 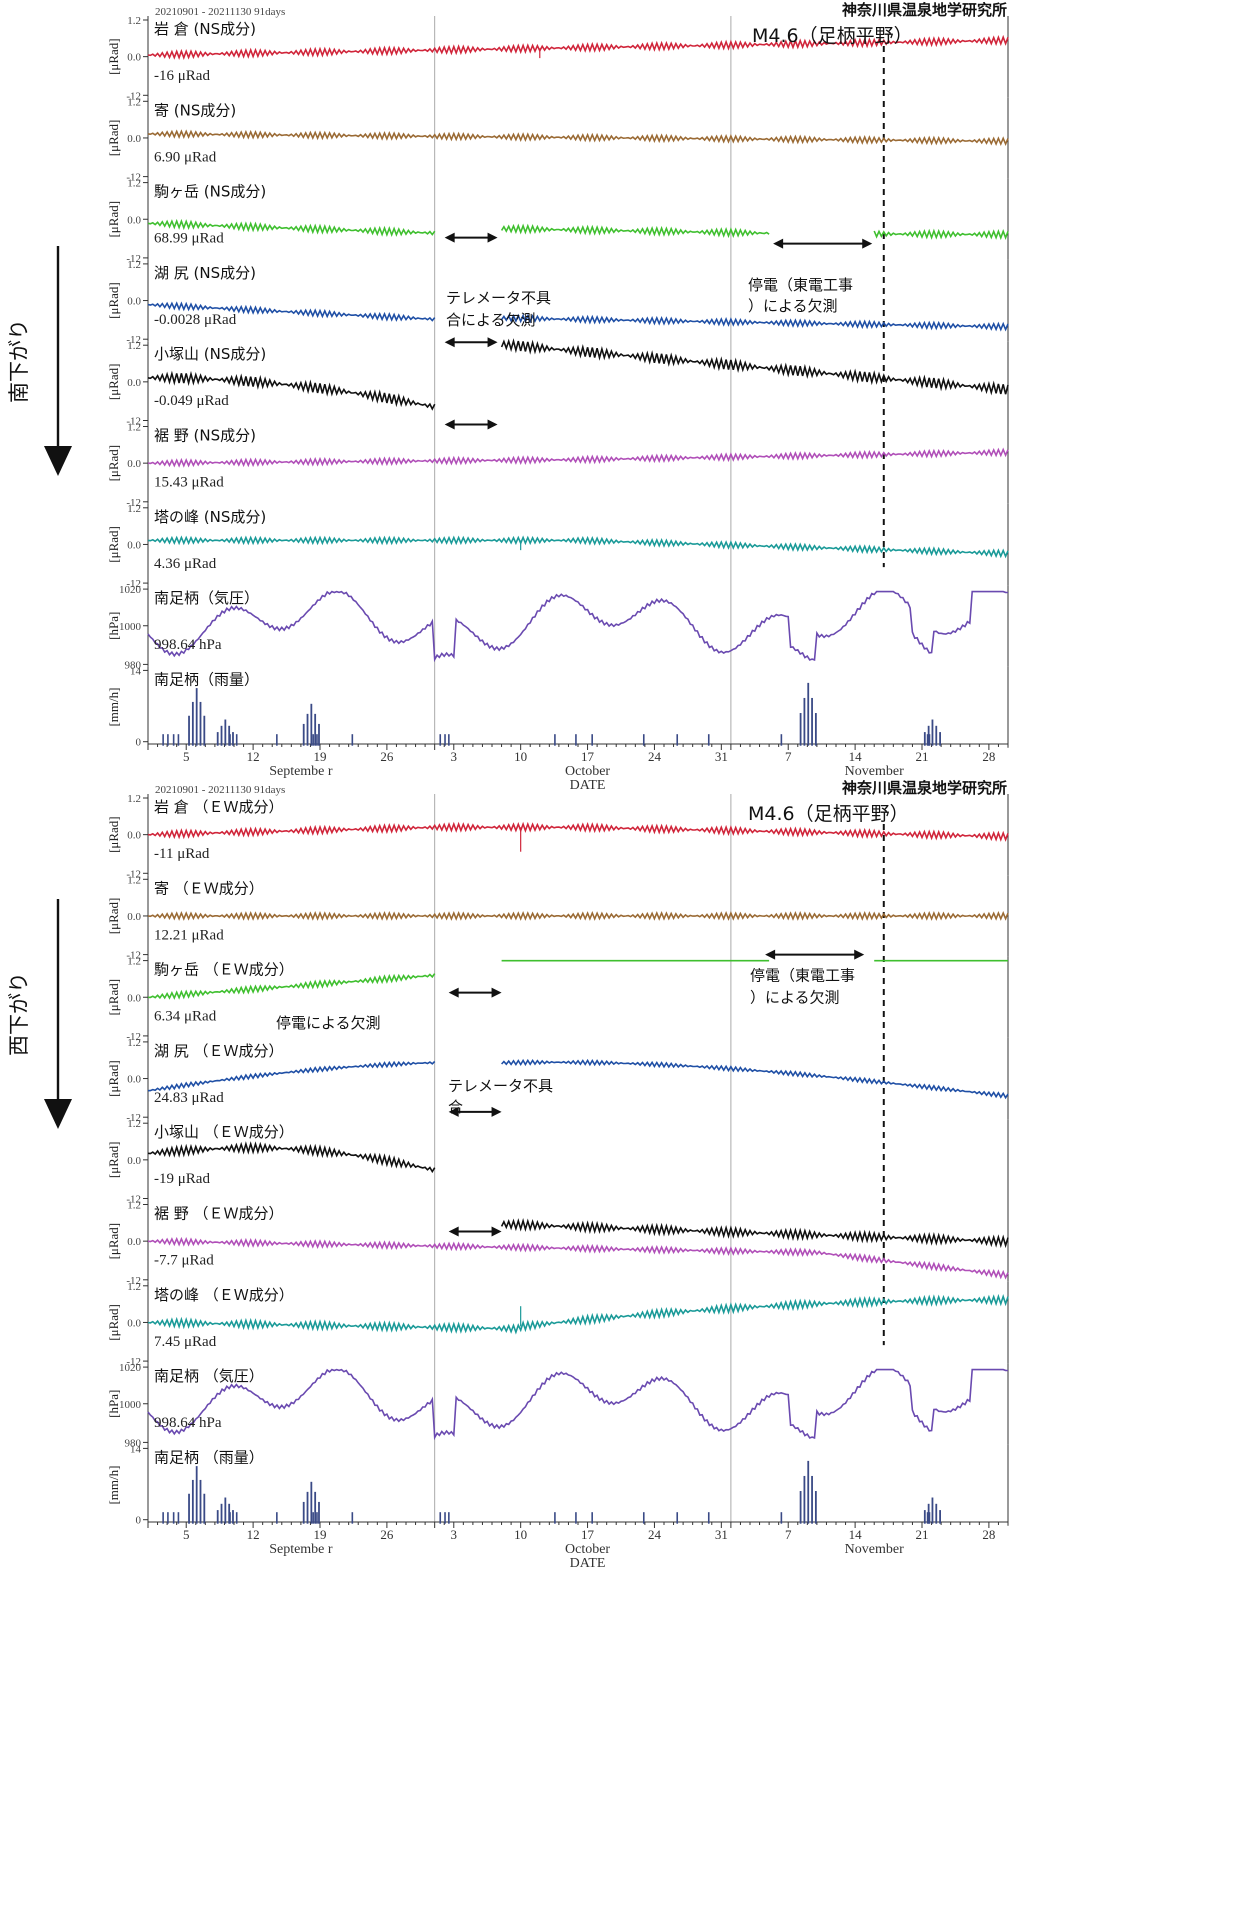 What do you see at coordinates (58, 461) in the screenshot?
I see `direction-arrow-head` at bounding box center [58, 461].